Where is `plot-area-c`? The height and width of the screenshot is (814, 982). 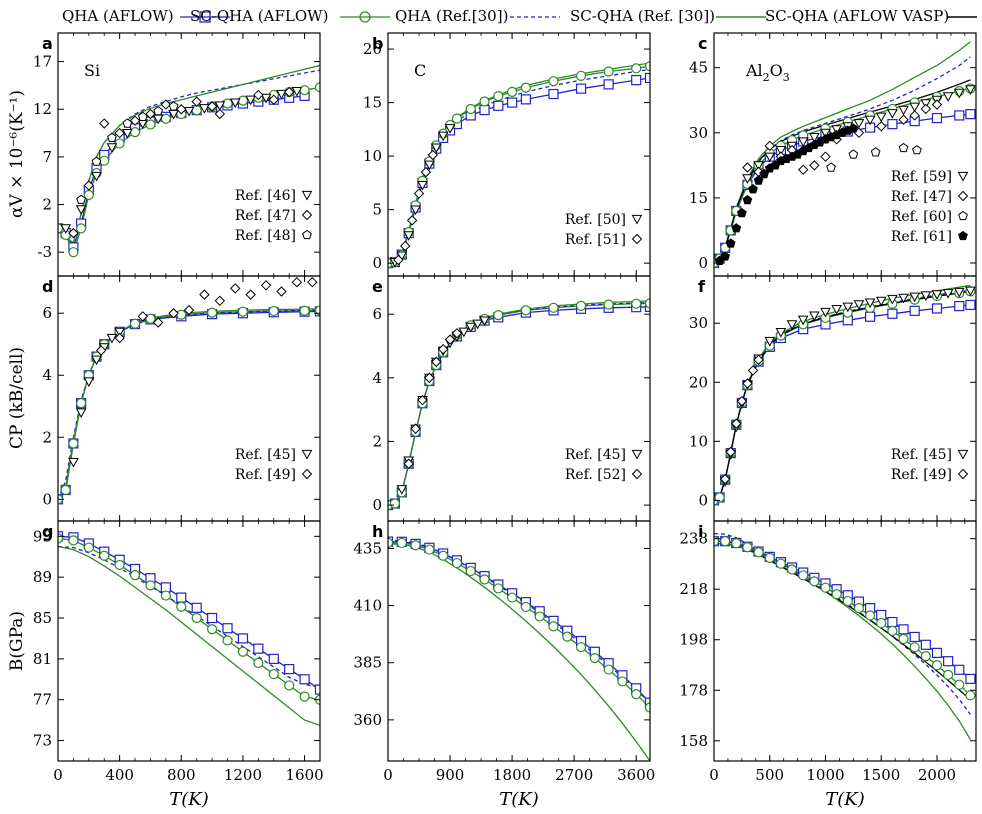 plot-area-c is located at coordinates (845, 155).